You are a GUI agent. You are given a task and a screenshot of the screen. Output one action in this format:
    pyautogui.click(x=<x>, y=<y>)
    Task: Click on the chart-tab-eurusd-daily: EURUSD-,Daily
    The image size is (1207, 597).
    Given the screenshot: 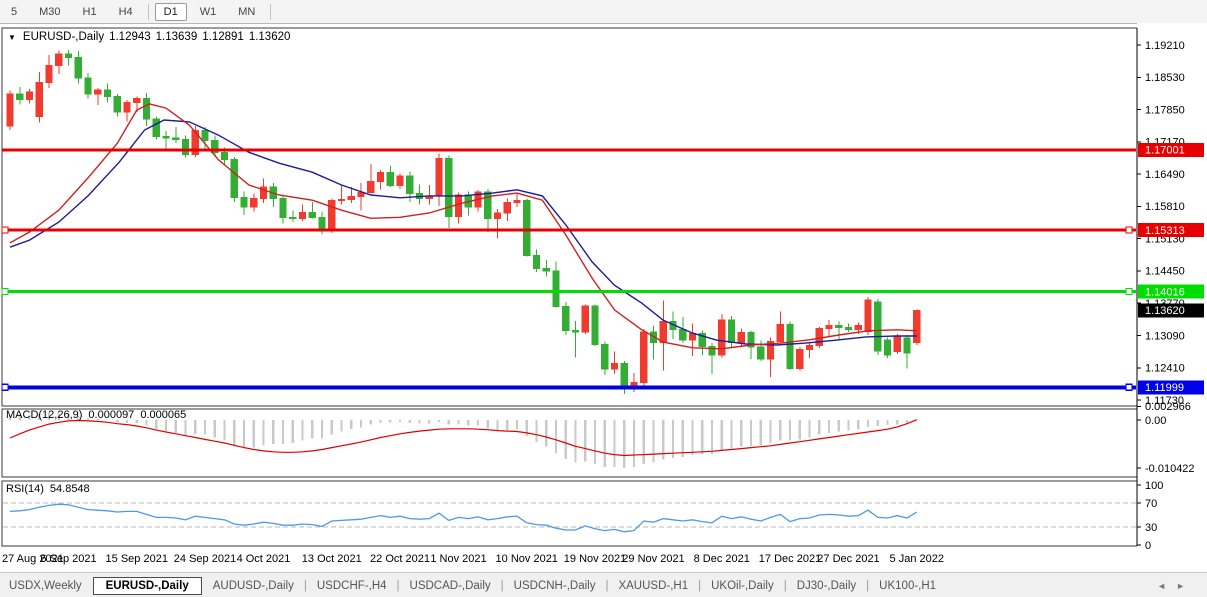 What is the action you would take?
    pyautogui.click(x=147, y=585)
    